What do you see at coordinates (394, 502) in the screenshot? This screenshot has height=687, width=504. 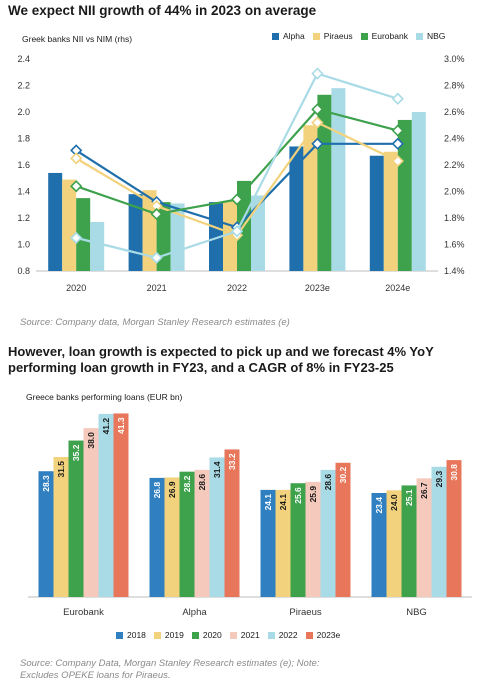 I see `data-label: 24.0` at bounding box center [394, 502].